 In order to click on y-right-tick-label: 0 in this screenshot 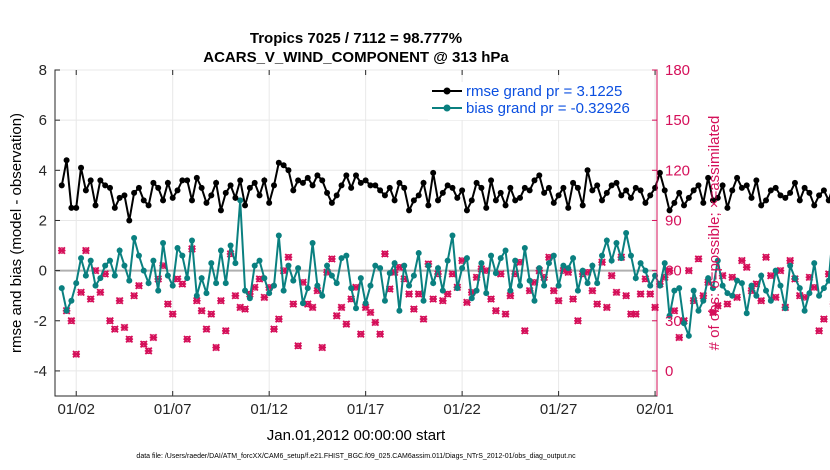, I will do `click(669, 371)`.